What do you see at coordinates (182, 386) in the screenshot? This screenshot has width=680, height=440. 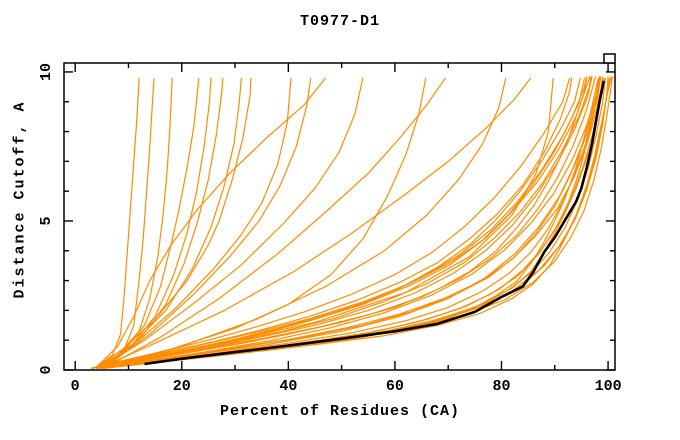 I see `x-tick-label: 20` at bounding box center [182, 386].